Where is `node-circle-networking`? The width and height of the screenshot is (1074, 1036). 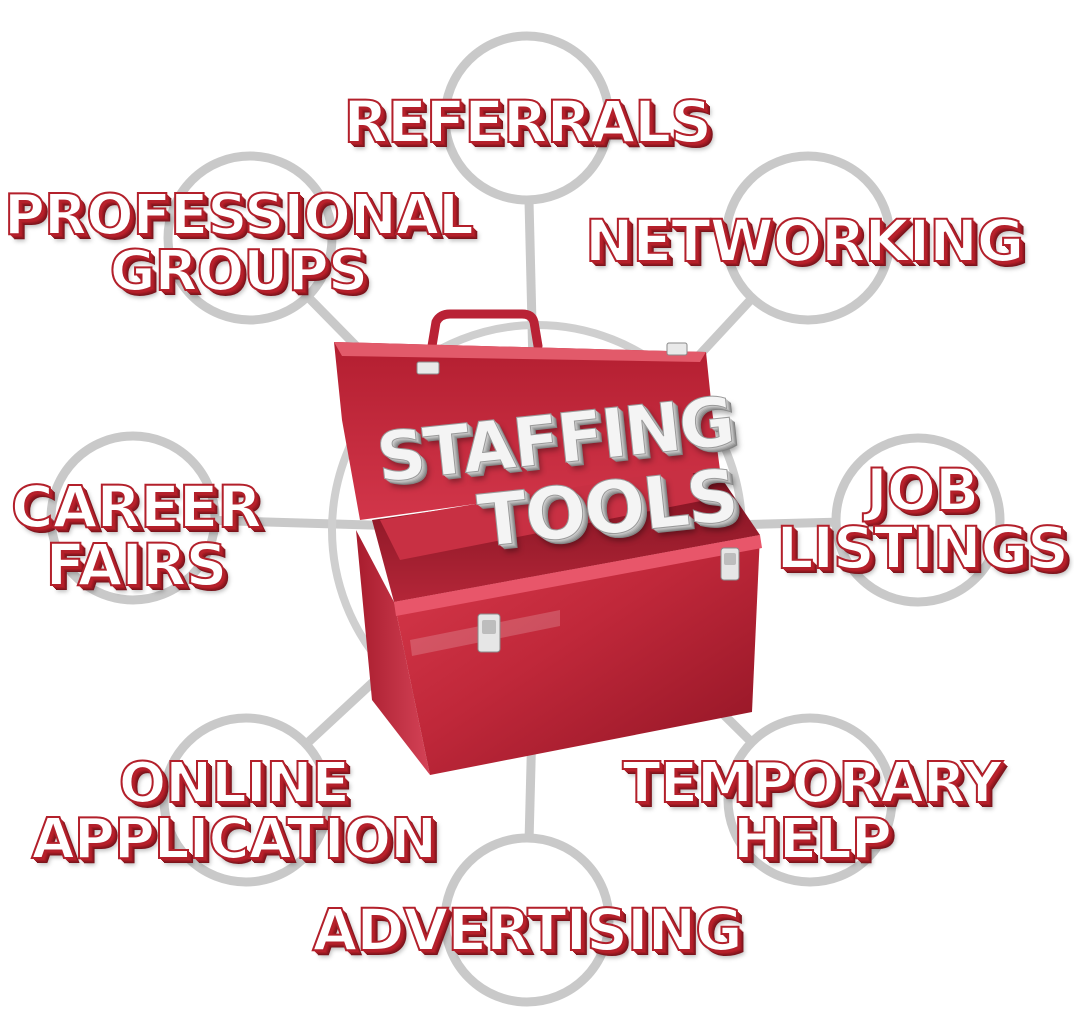
node-circle-networking is located at coordinates (808, 238).